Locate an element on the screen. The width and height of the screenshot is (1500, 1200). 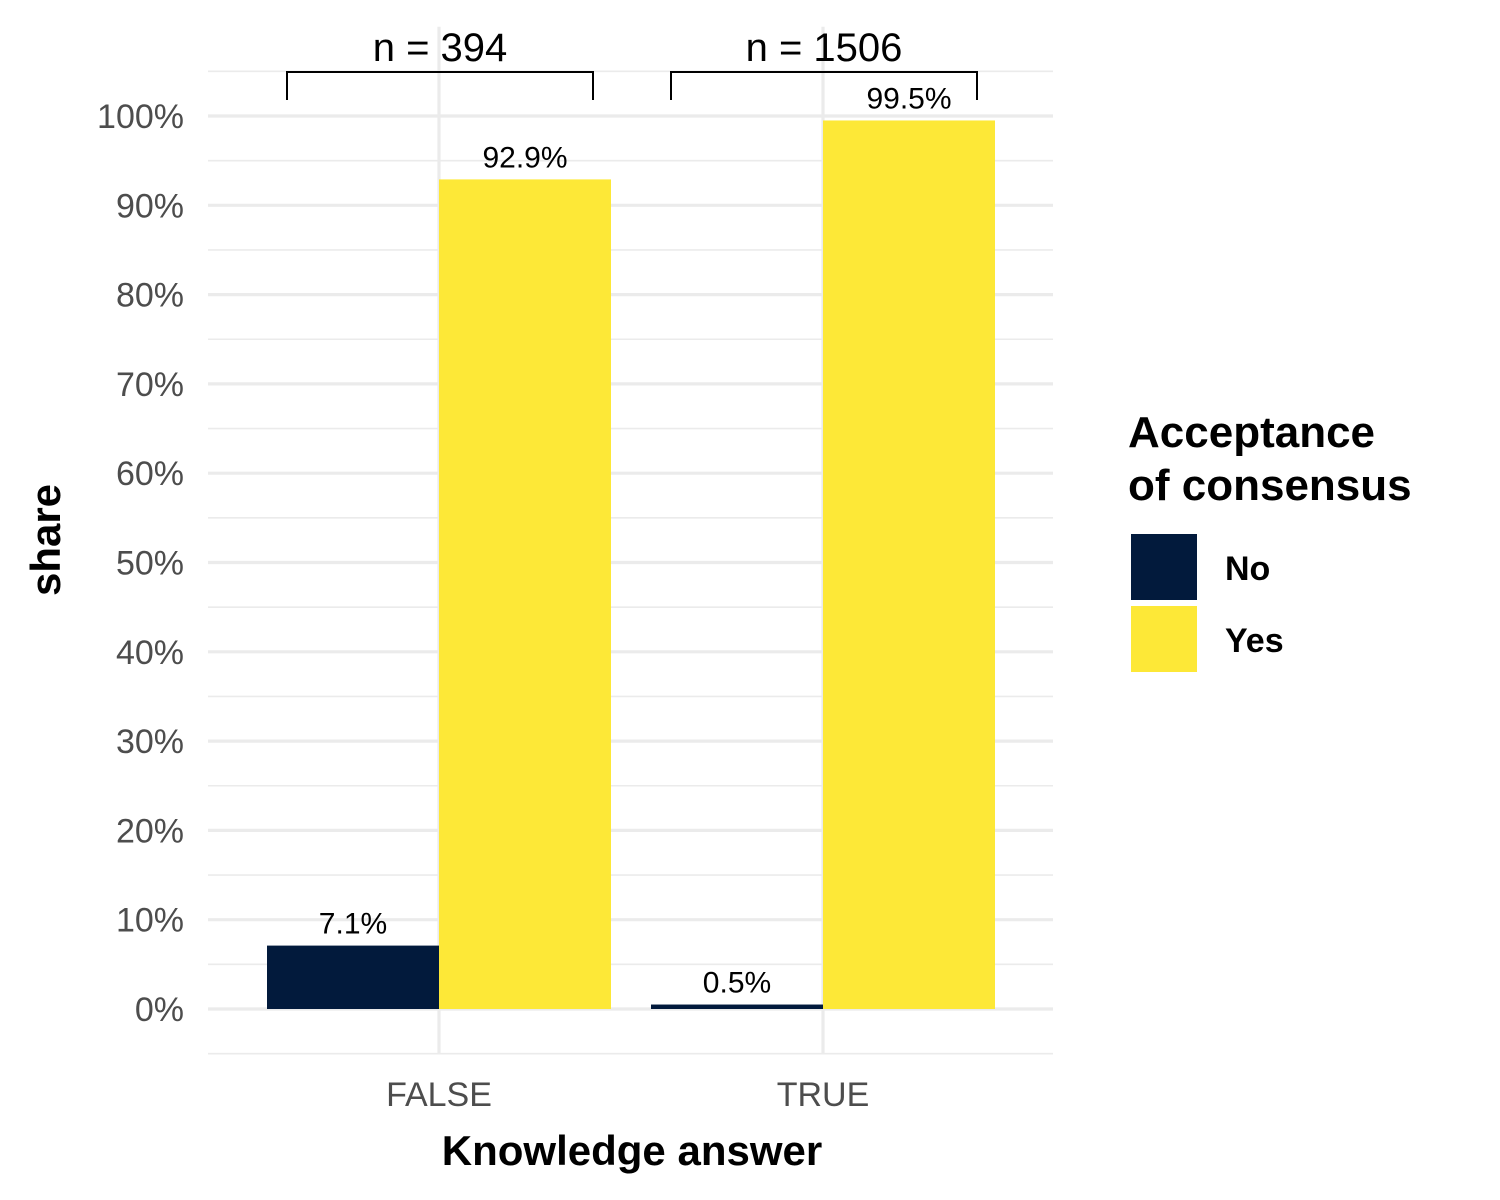
y-tick-label: 70% is located at coordinates (150, 385).